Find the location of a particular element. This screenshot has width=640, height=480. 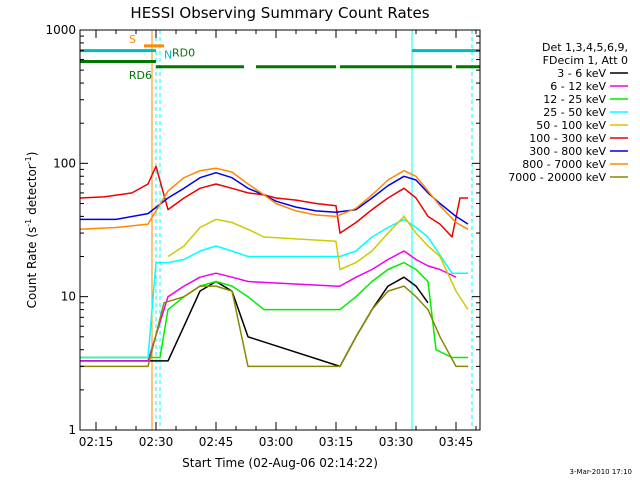

x-tick-label: 03:45 is located at coordinates (456, 442).